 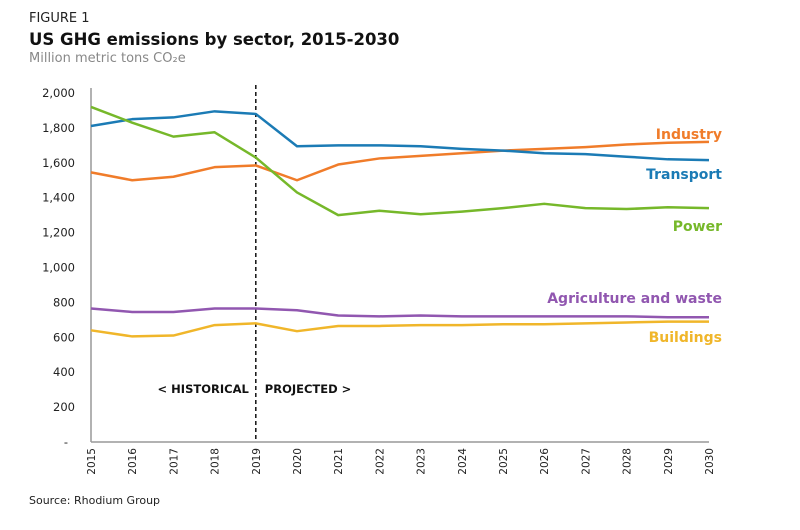 What do you see at coordinates (504, 461) in the screenshot?
I see `x-tick-label: 2025` at bounding box center [504, 461].